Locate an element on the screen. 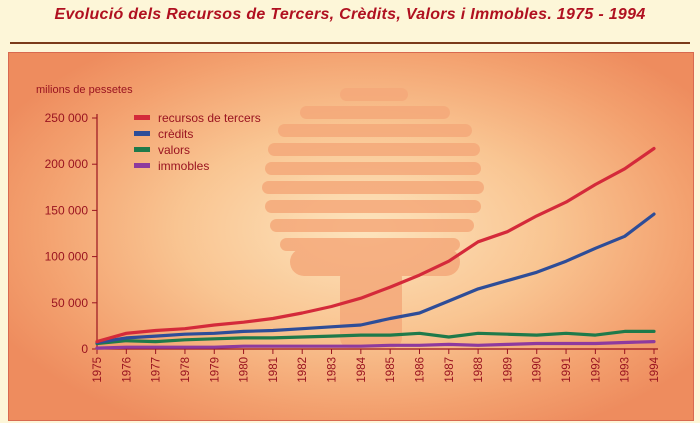 The image size is (700, 423). x-tick-label: 1993 is located at coordinates (626, 370).